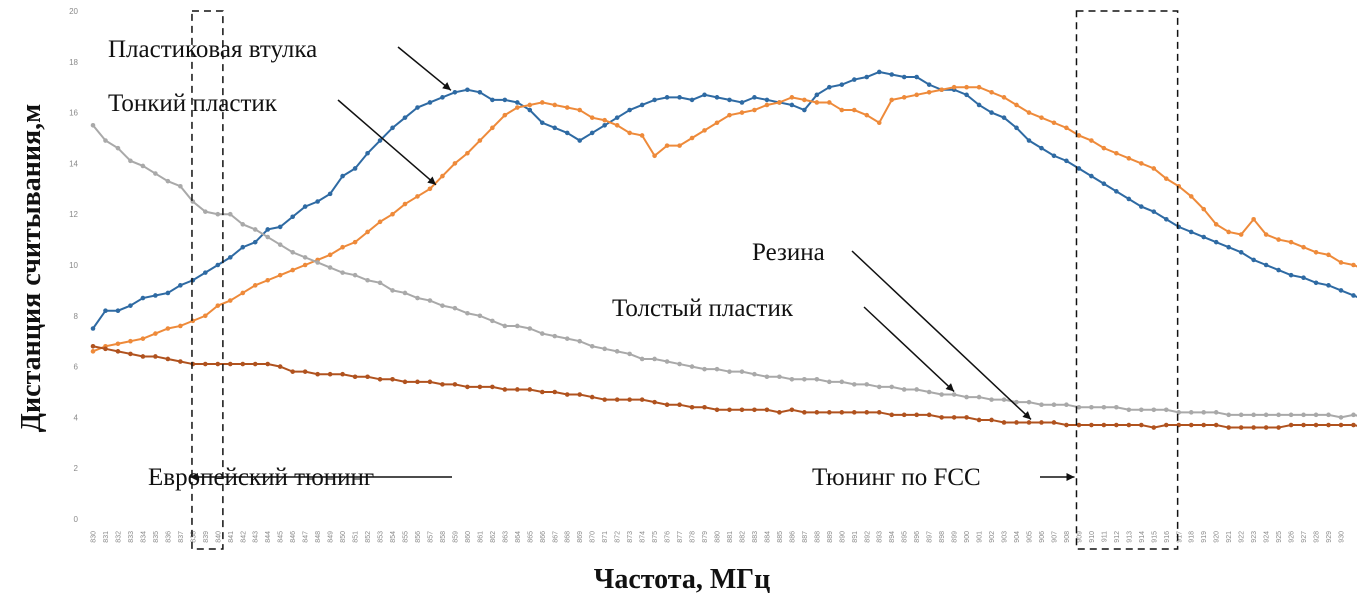 Image resolution: width=1357 pixels, height=596 pixels. What do you see at coordinates (73, 265) in the screenshot?
I see `y-tick-label: 10` at bounding box center [73, 265].